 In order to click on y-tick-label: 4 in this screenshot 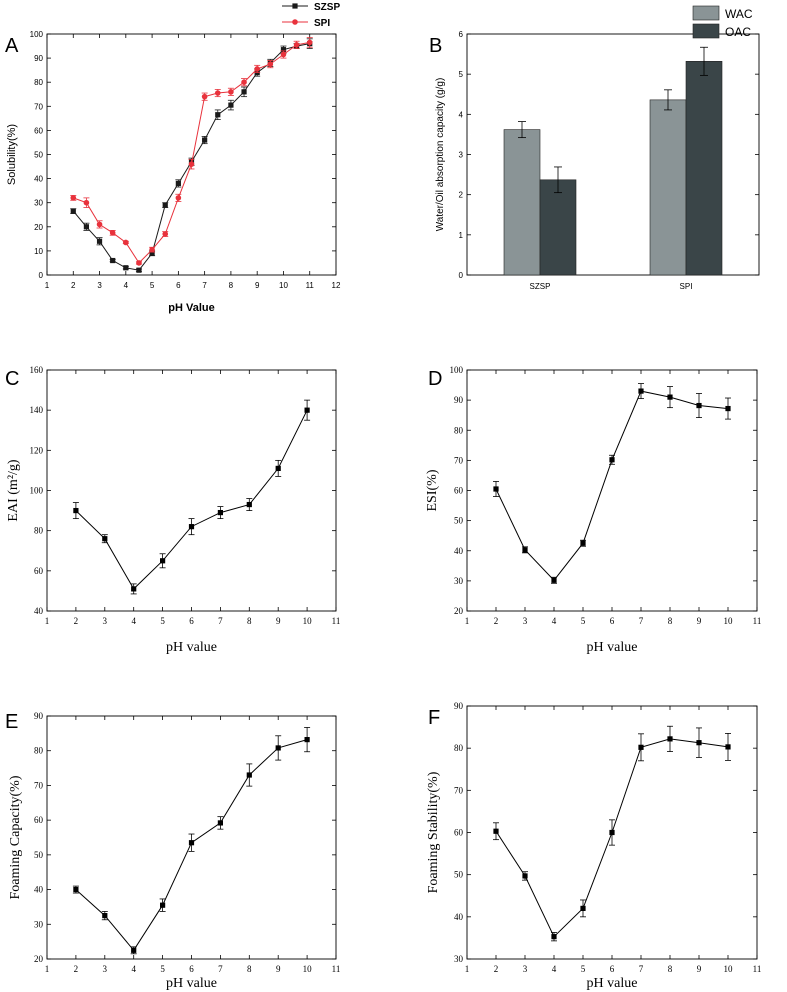, I will do `click(461, 114)`.